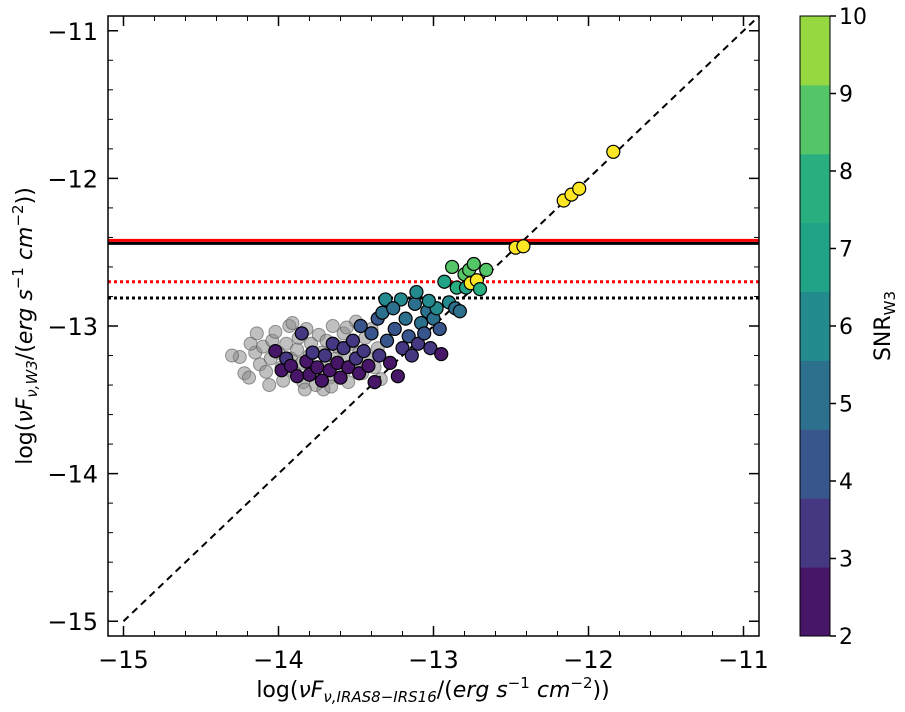  What do you see at coordinates (25, 326) in the screenshot?
I see `y-axis-label: log(νFν,W3/(erg s−1 cm−2))` at bounding box center [25, 326].